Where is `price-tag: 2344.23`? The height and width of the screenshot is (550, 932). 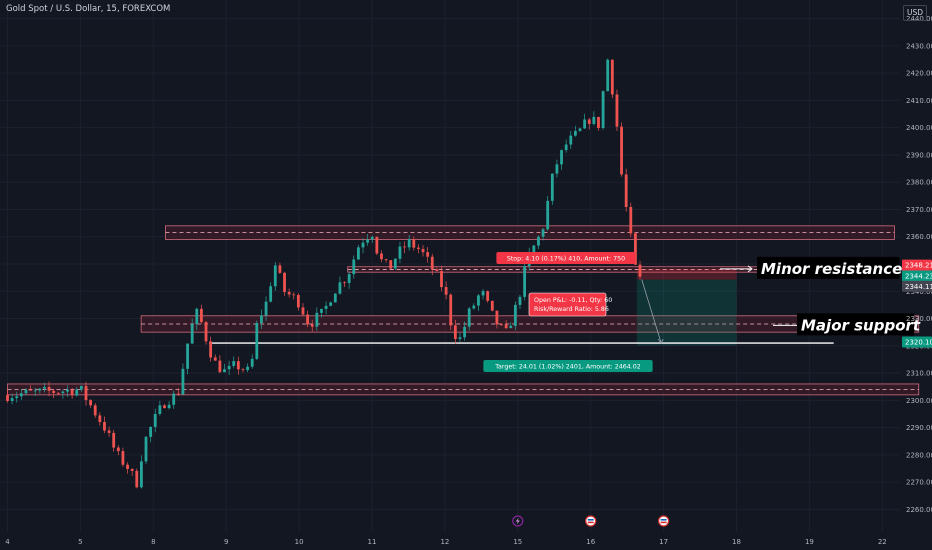
price-tag: 2344.23 is located at coordinates (918, 276).